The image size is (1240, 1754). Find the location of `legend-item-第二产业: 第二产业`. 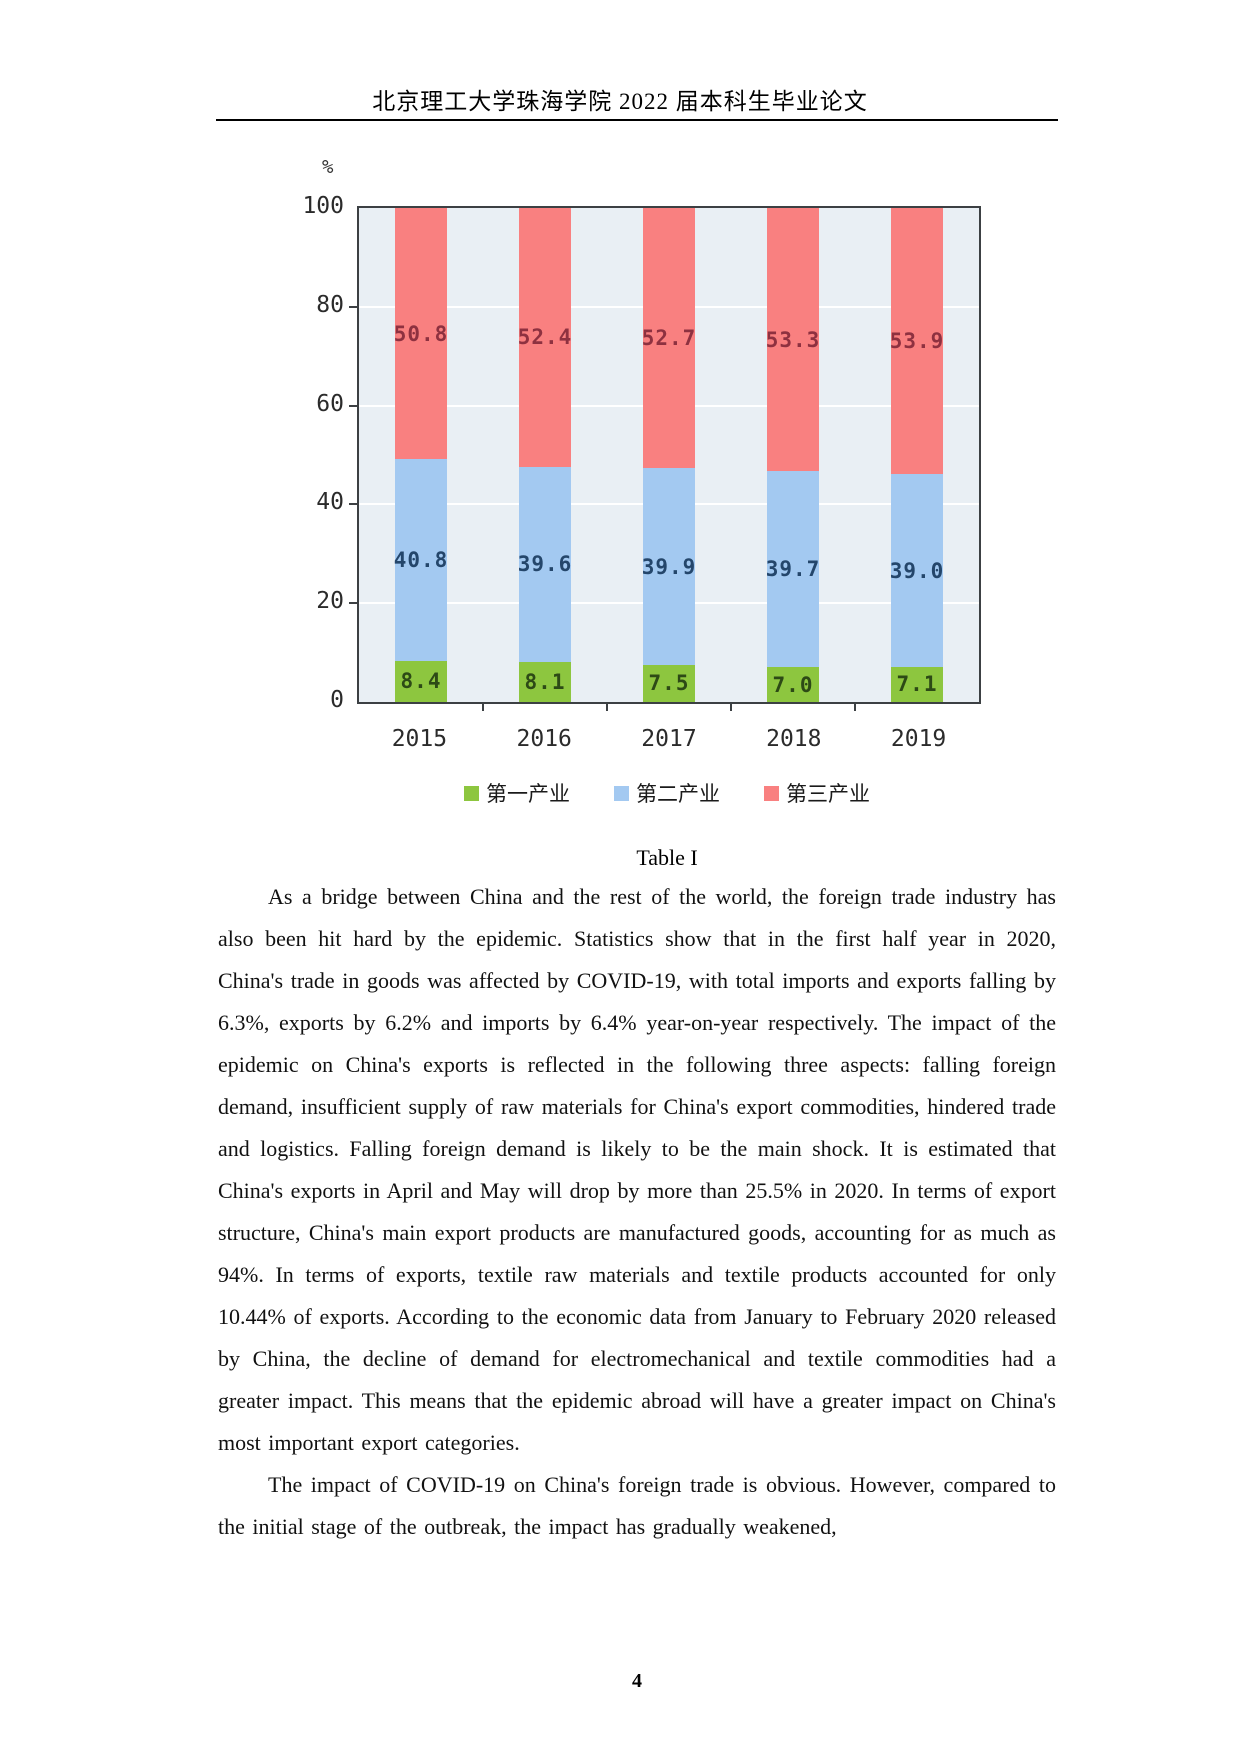

legend-item-第二产业: 第二产业 is located at coordinates (667, 793).